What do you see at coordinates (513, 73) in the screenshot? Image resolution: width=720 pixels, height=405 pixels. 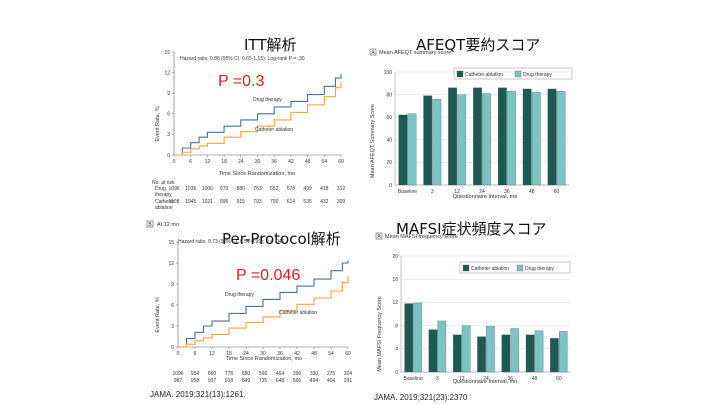 I see `legend-box` at bounding box center [513, 73].